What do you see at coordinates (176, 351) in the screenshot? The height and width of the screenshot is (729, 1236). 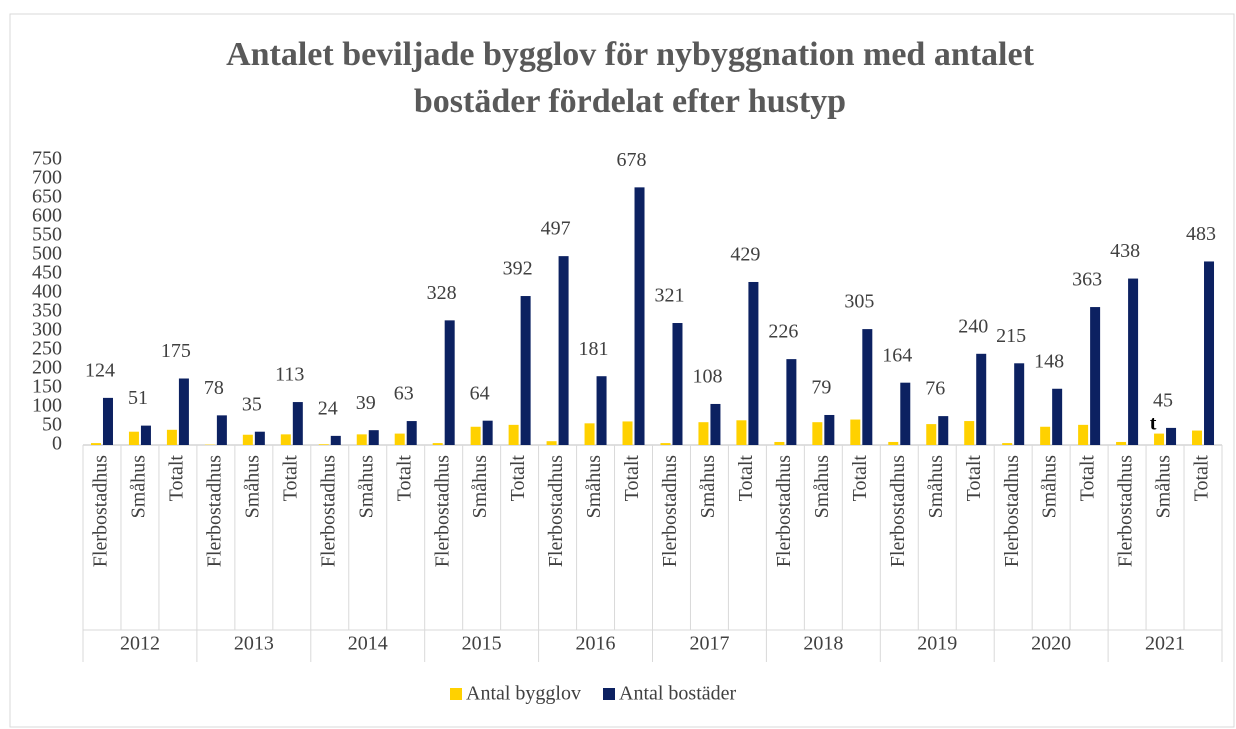 I see `data-label: 175` at bounding box center [176, 351].